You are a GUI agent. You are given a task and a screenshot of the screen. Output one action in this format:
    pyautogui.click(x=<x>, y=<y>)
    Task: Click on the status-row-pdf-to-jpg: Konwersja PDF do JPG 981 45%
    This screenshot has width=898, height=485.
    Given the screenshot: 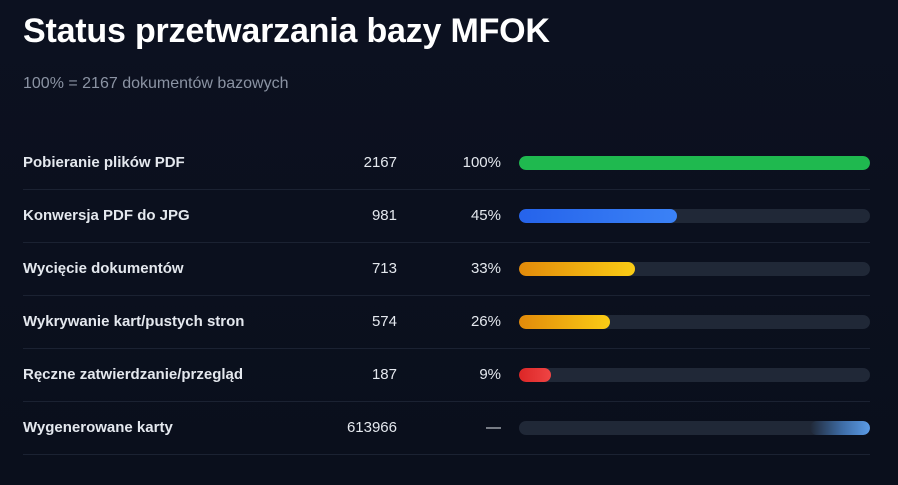 What is the action you would take?
    pyautogui.click(x=446, y=216)
    